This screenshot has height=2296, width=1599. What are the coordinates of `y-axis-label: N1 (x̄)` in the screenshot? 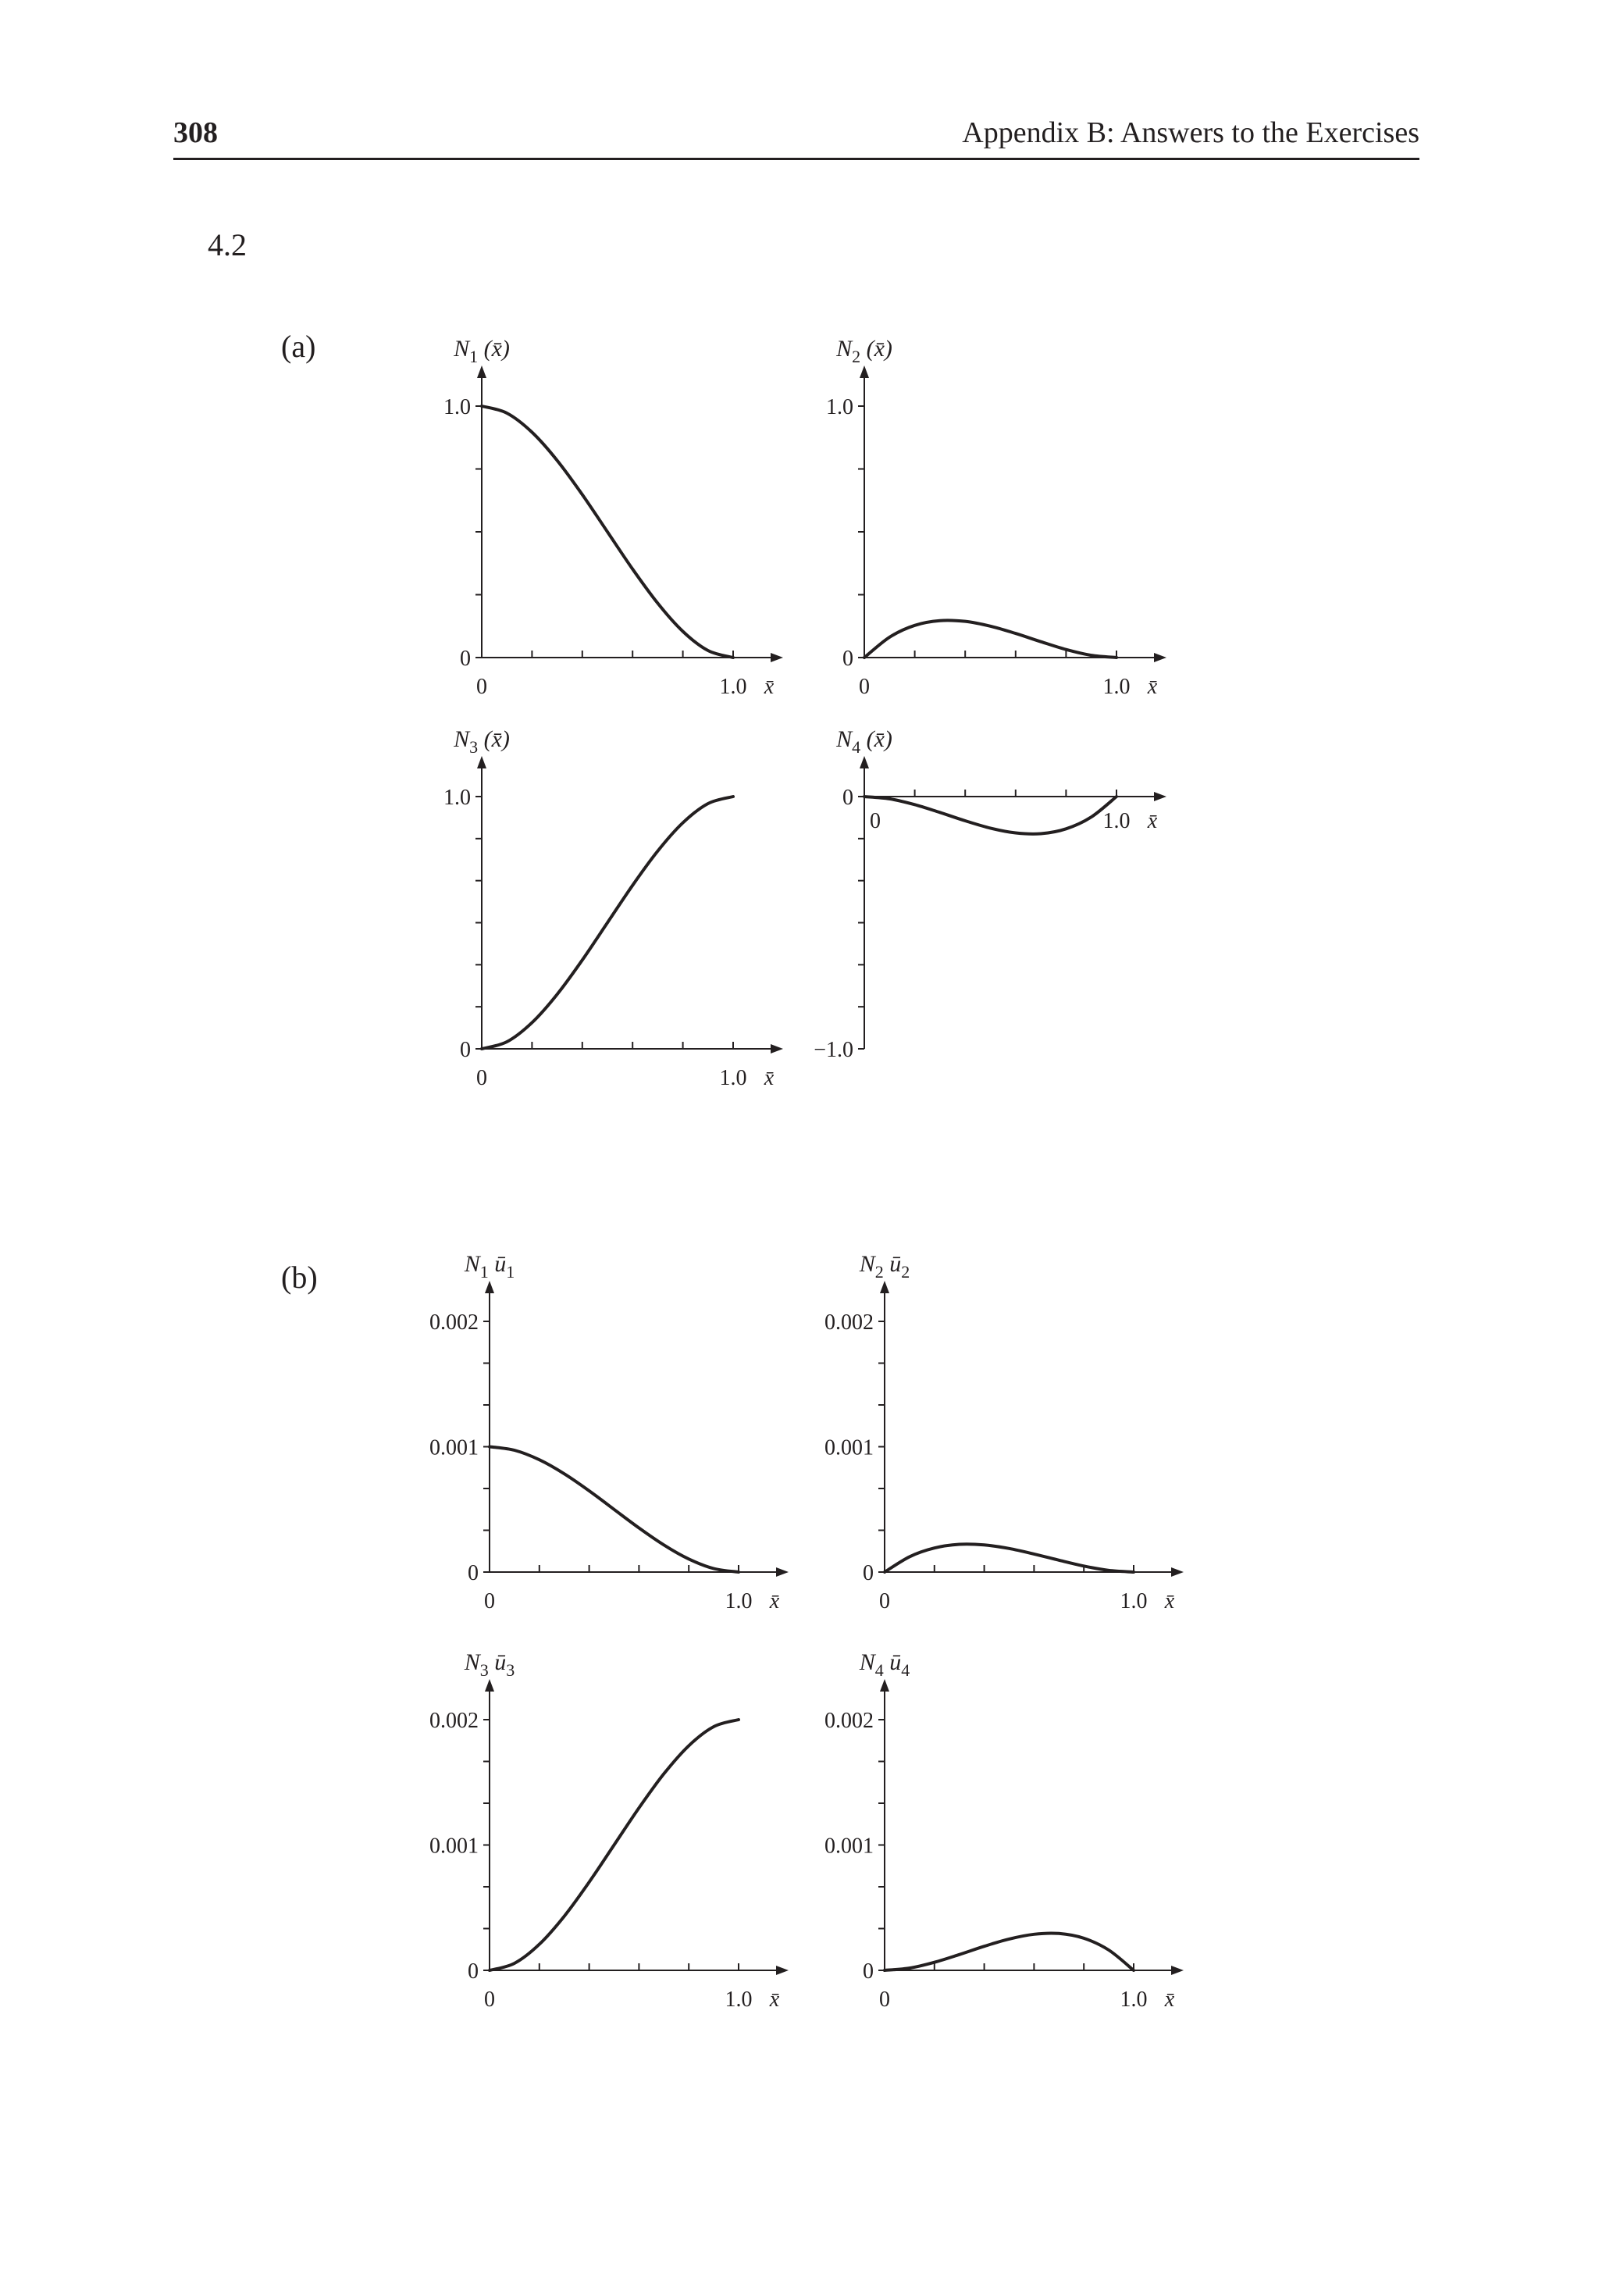 It's located at (481, 351).